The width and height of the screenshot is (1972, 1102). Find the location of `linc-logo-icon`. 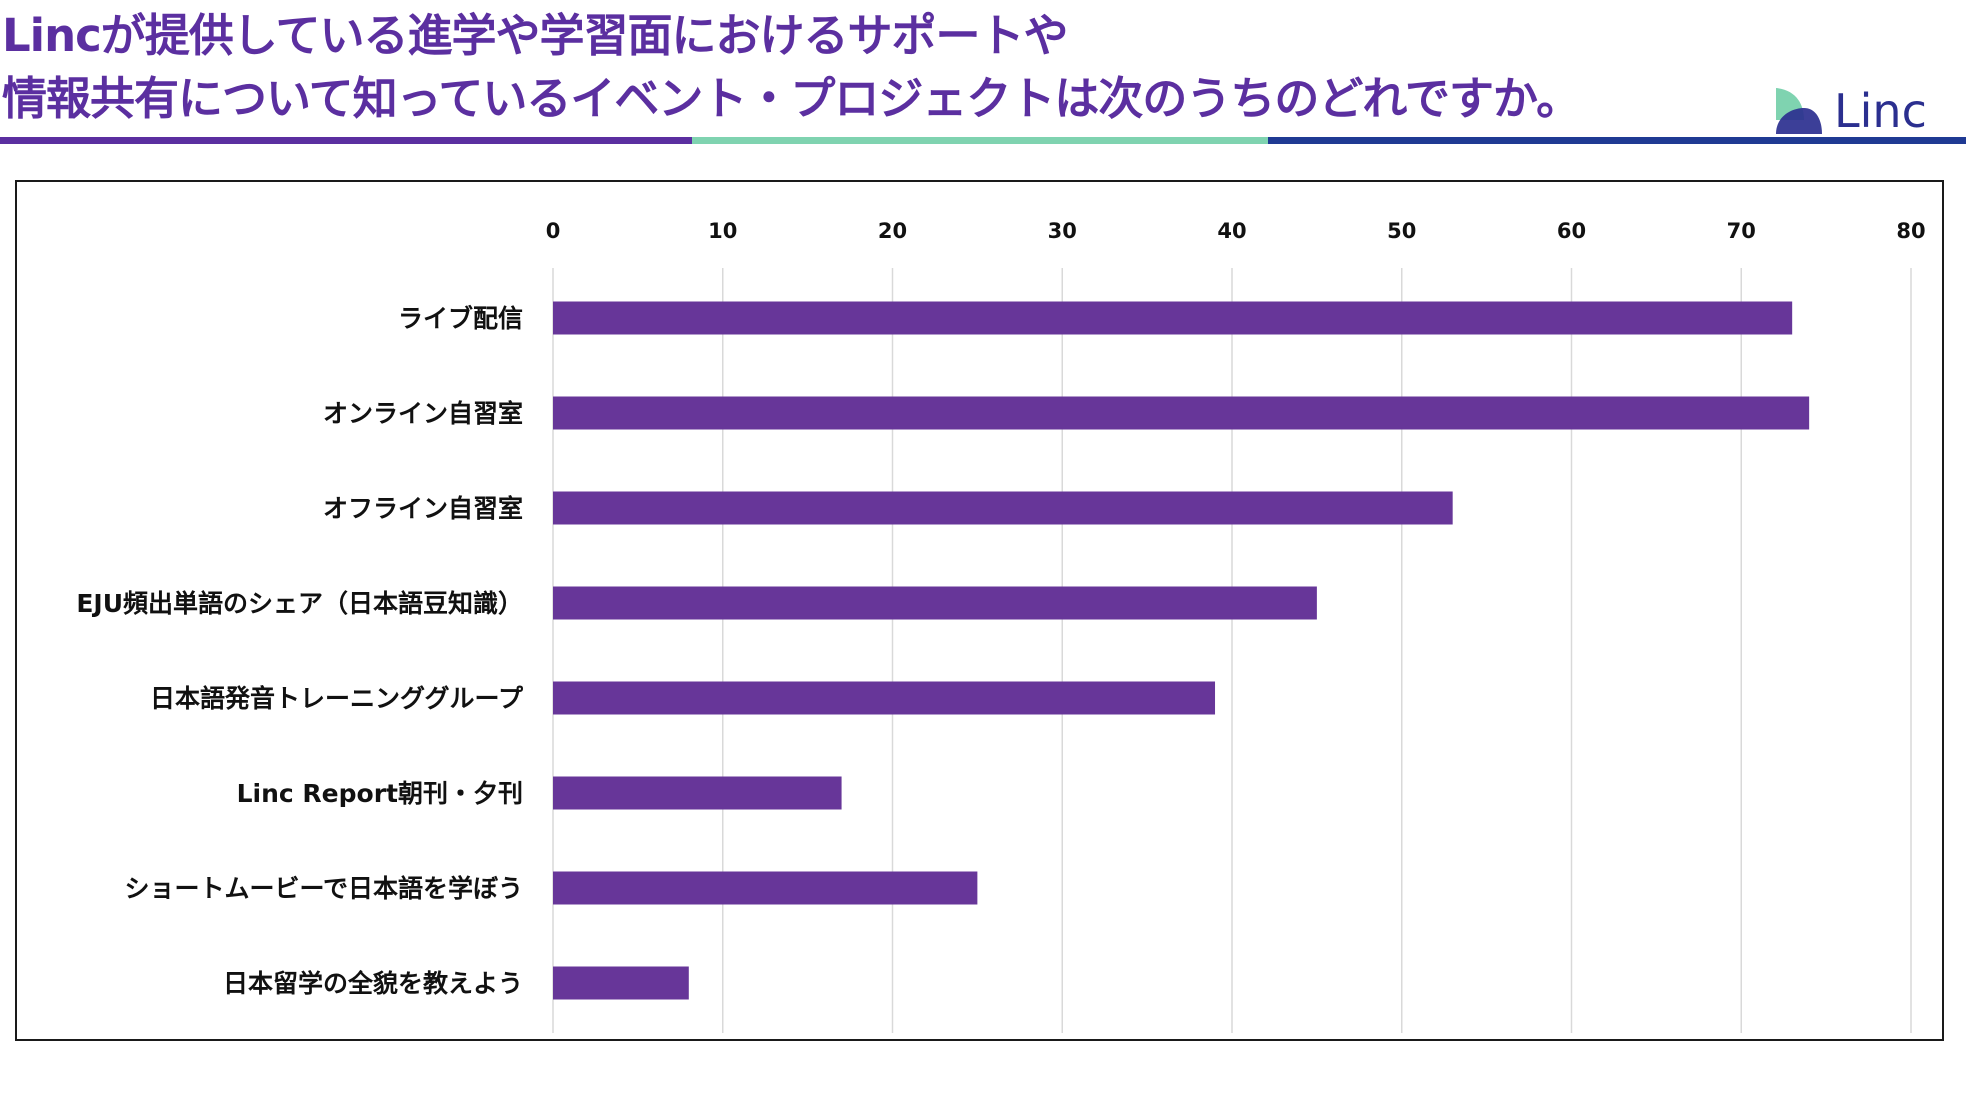

linc-logo-icon is located at coordinates (1799, 111).